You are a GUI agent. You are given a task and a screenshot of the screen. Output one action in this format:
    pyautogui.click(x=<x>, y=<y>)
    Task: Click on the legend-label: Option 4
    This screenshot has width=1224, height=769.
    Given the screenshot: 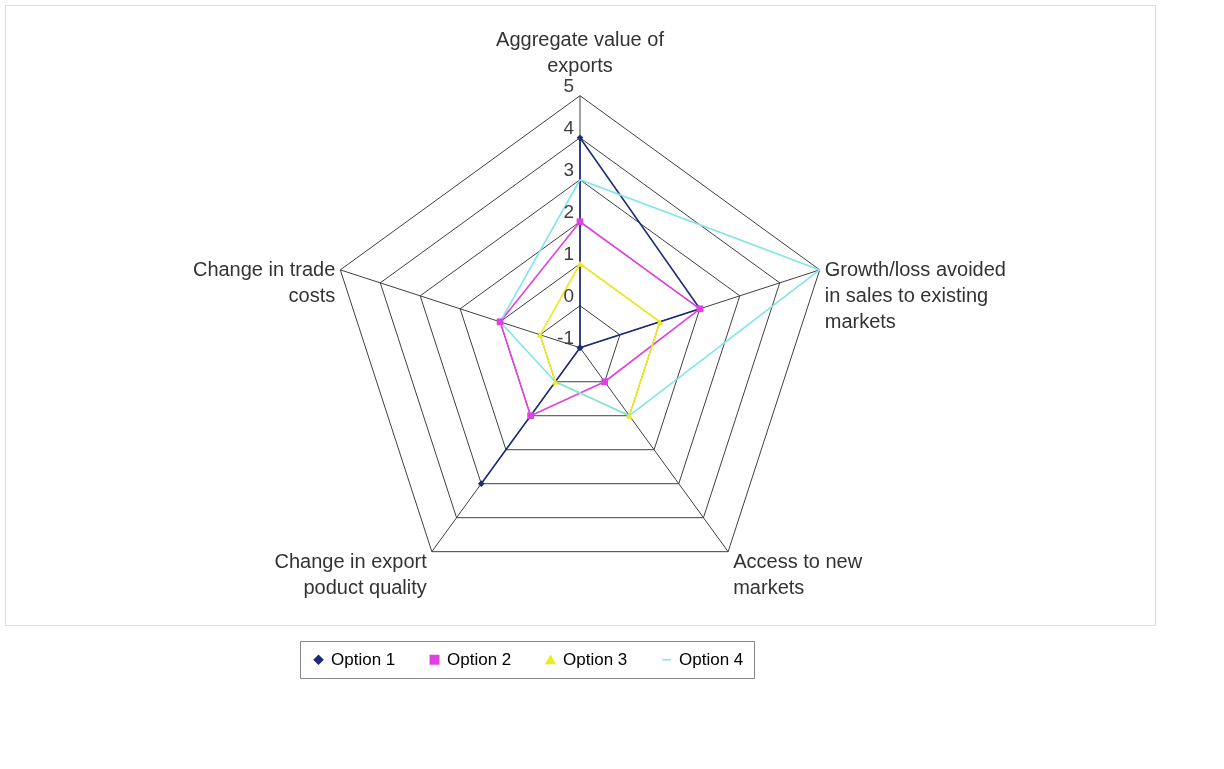 What is the action you would take?
    pyautogui.click(x=711, y=659)
    